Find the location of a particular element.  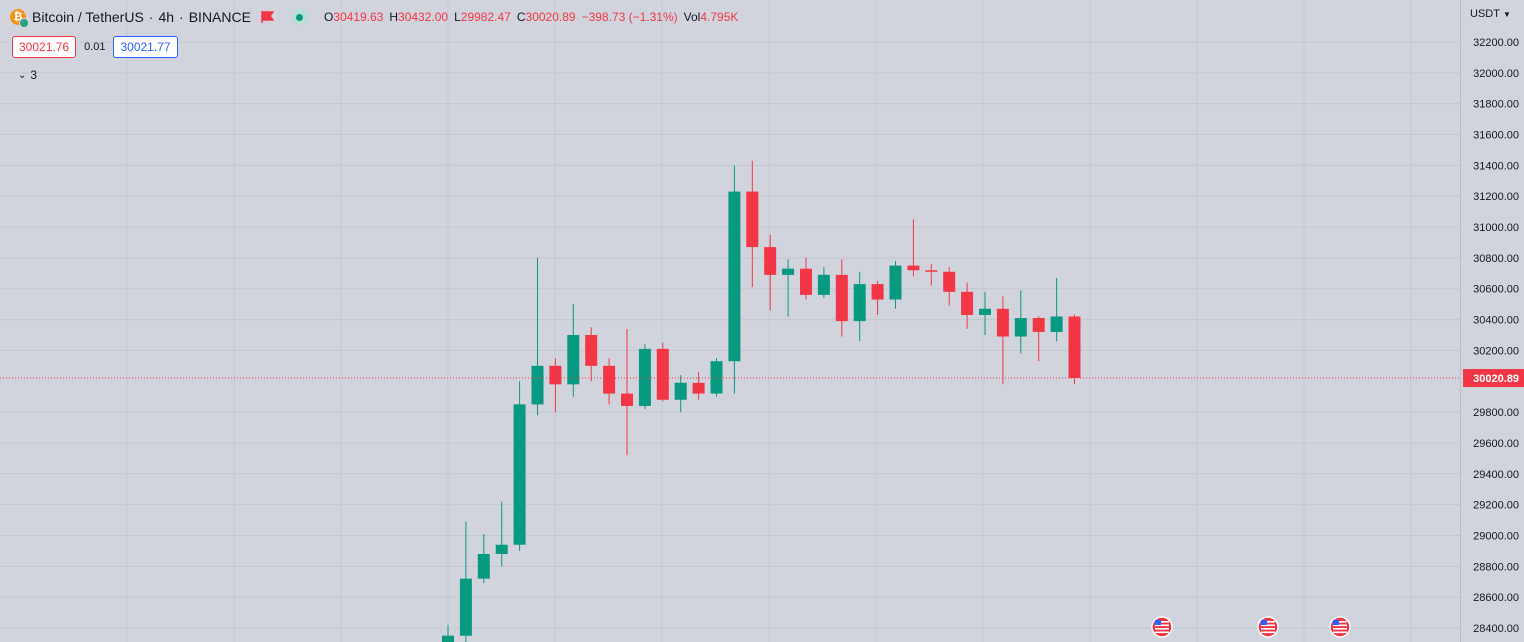

price-tick-label: 29400.00 is located at coordinates (1496, 475).